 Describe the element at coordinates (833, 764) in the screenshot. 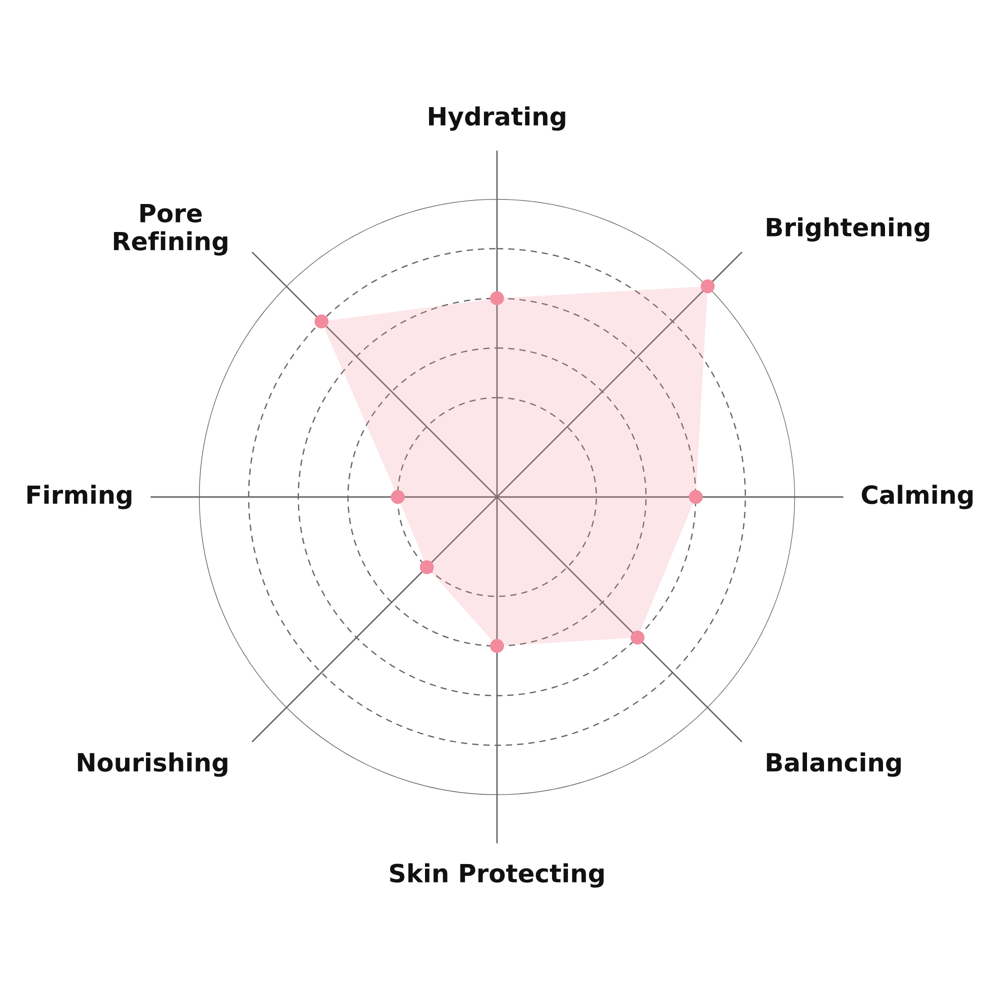

I see `spoke-label: Balancing` at that location.